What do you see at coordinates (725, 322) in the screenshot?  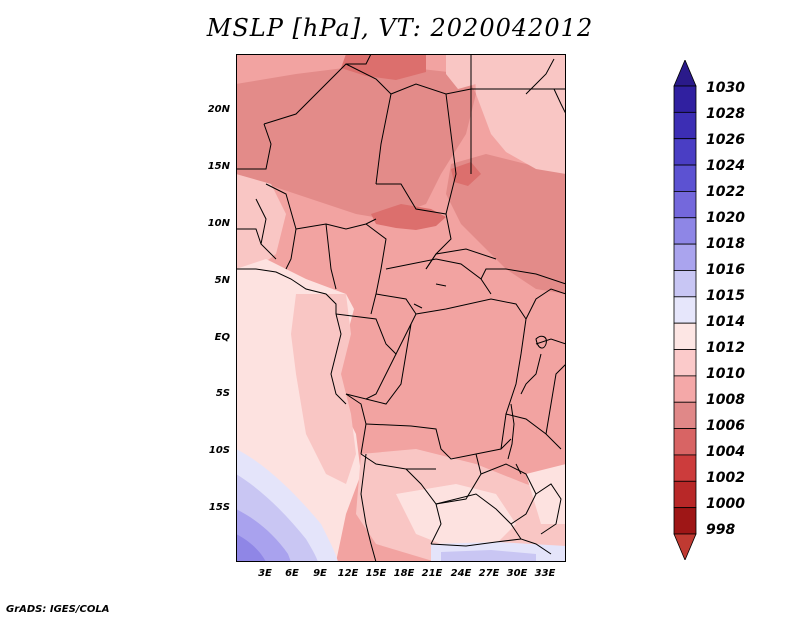 I see `colorbar-label-1014: 1014` at bounding box center [725, 322].